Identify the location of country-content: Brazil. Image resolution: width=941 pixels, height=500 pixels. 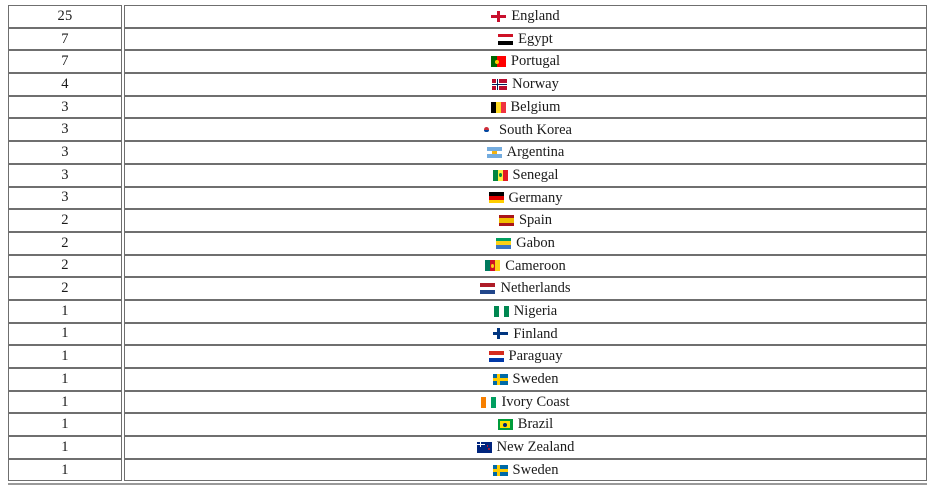
(525, 424).